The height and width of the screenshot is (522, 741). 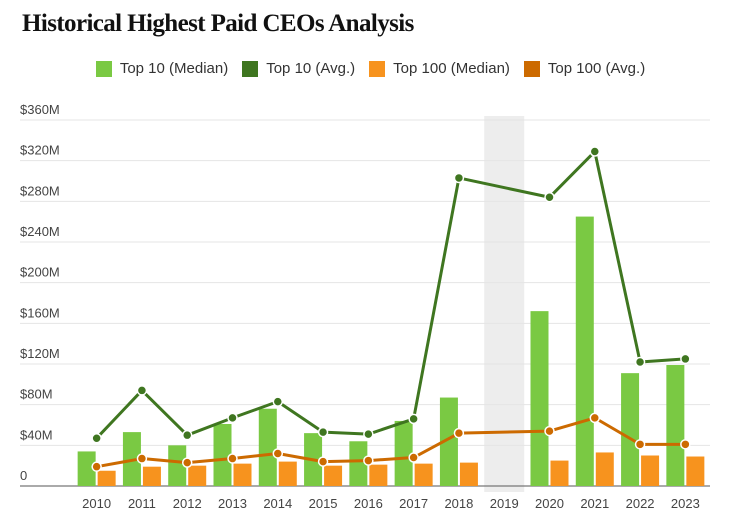 What do you see at coordinates (151, 476) in the screenshot?
I see `bar-top-100-median-2011` at bounding box center [151, 476].